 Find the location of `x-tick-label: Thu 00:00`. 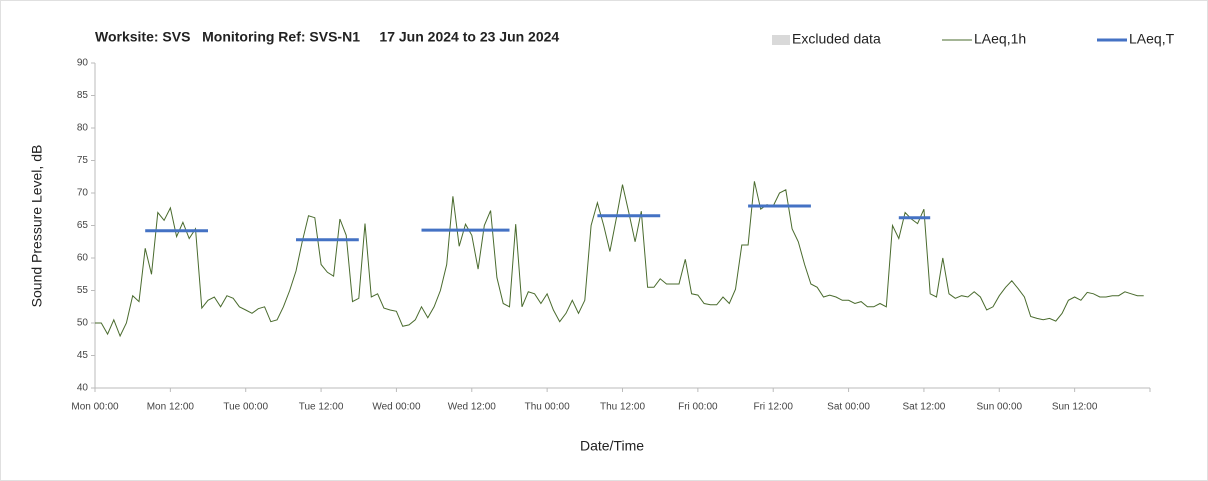

x-tick-label: Thu 00:00 is located at coordinates (547, 407).